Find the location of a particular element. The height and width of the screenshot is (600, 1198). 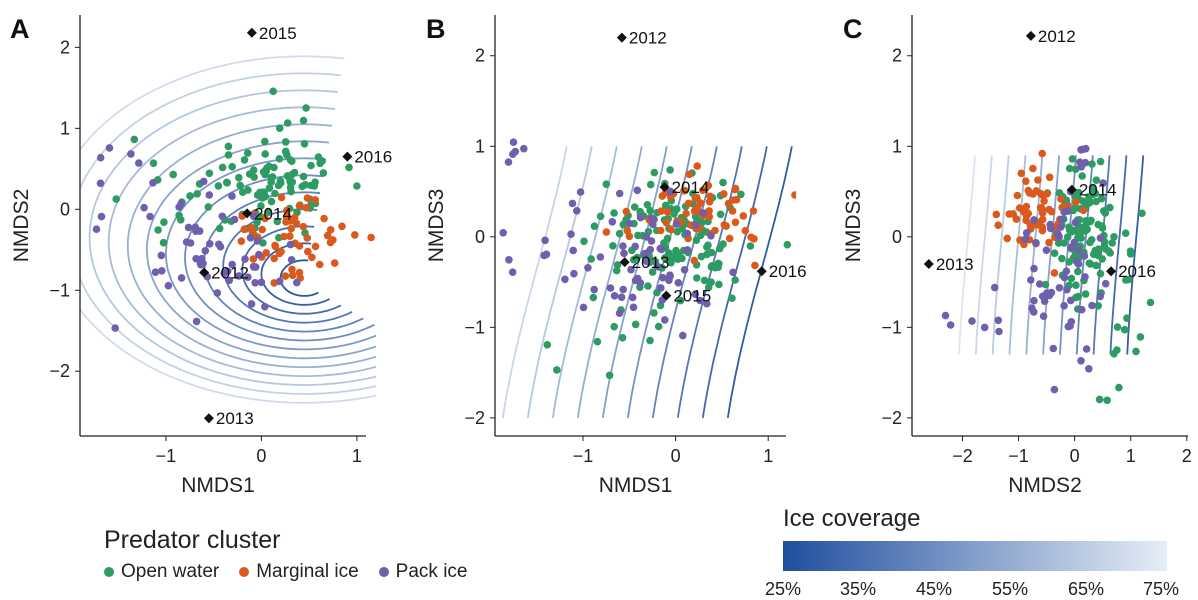

y-tick-label: 2 is located at coordinates (480, 56).